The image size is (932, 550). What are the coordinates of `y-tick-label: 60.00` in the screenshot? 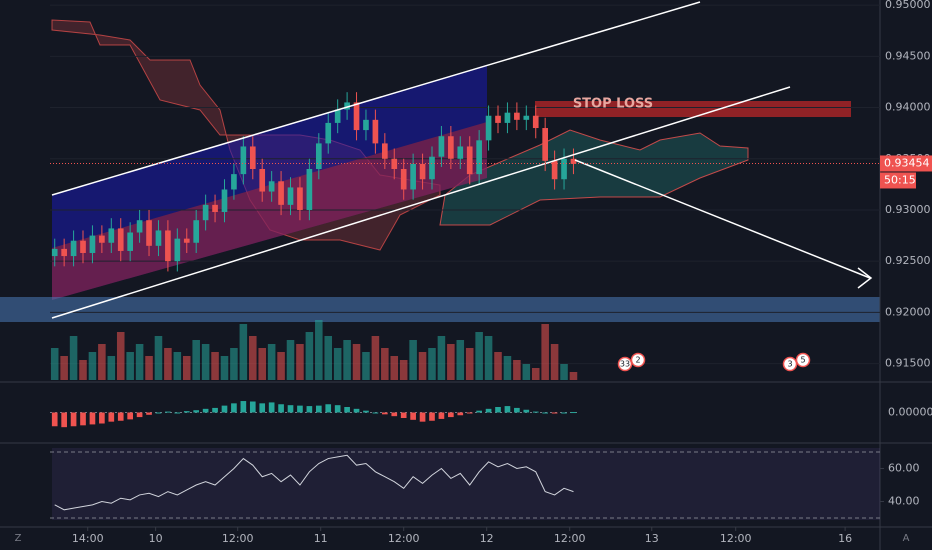 It's located at (904, 467).